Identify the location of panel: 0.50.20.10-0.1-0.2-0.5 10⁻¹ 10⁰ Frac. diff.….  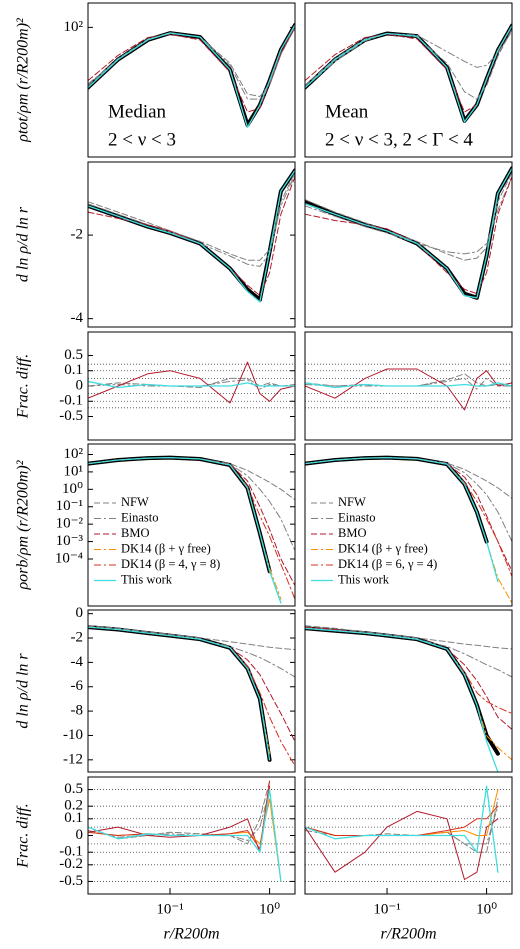
(155, 859).